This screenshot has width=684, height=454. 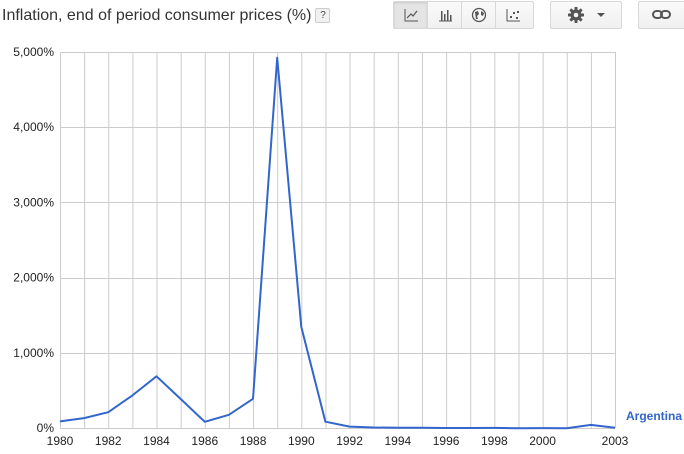 I want to click on x-tick-label: 2000, so click(x=542, y=441).